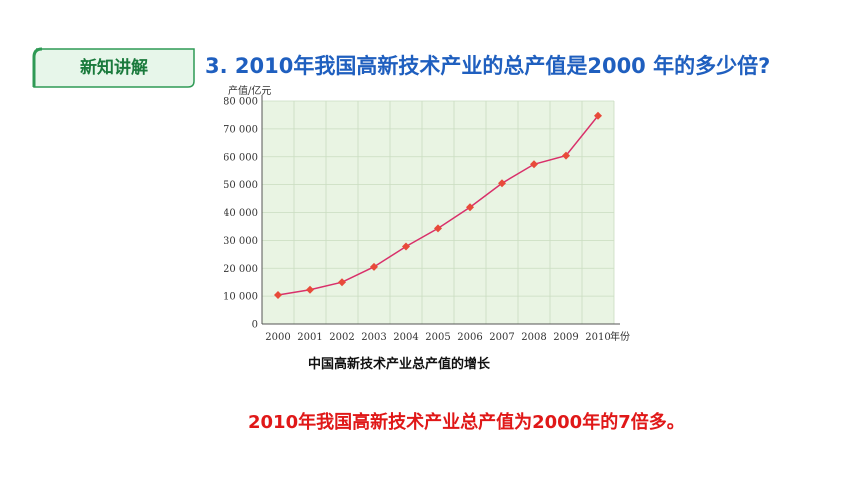 The image size is (860, 484). Describe the element at coordinates (405, 337) in the screenshot. I see `x-tick-label: 2004` at that location.